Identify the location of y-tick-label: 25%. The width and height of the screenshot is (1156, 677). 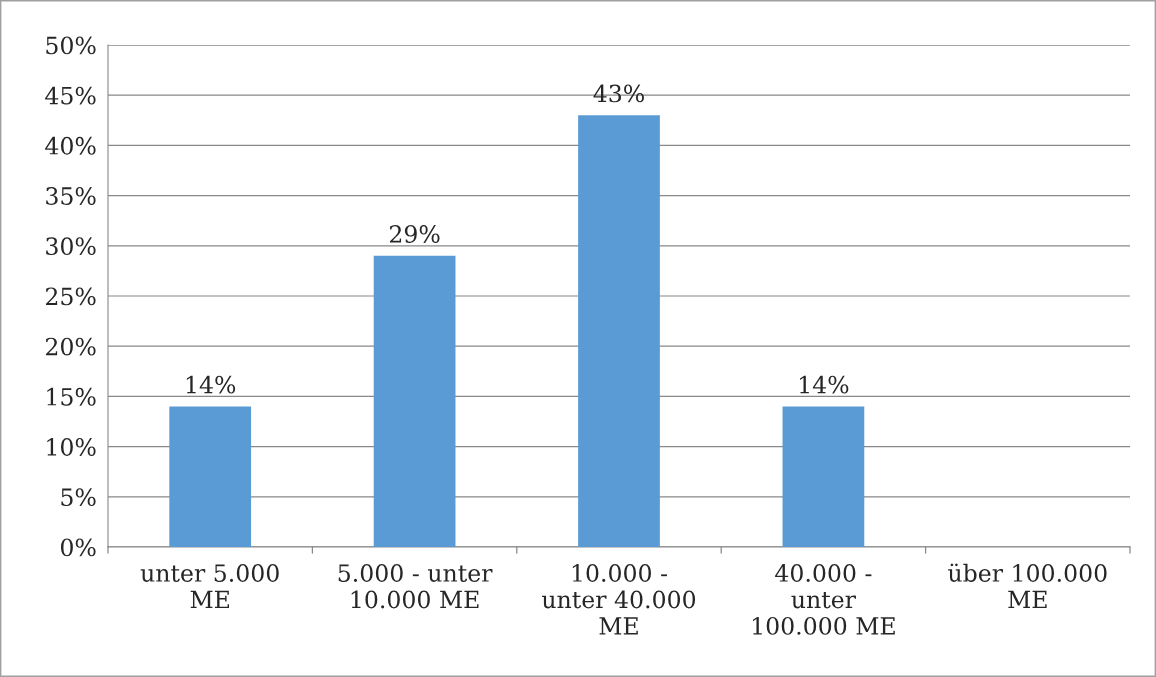
(71, 296).